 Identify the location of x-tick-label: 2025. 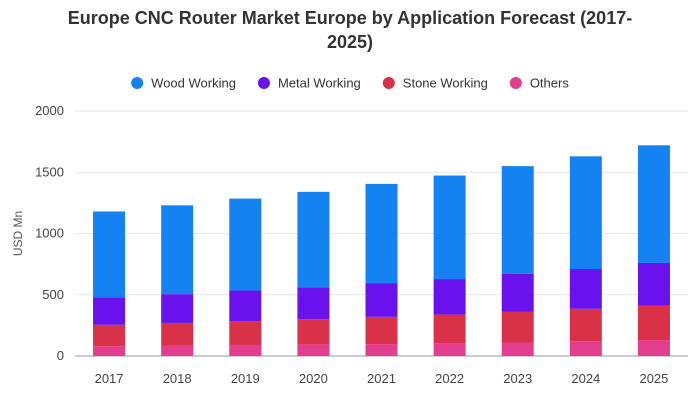
(653, 378).